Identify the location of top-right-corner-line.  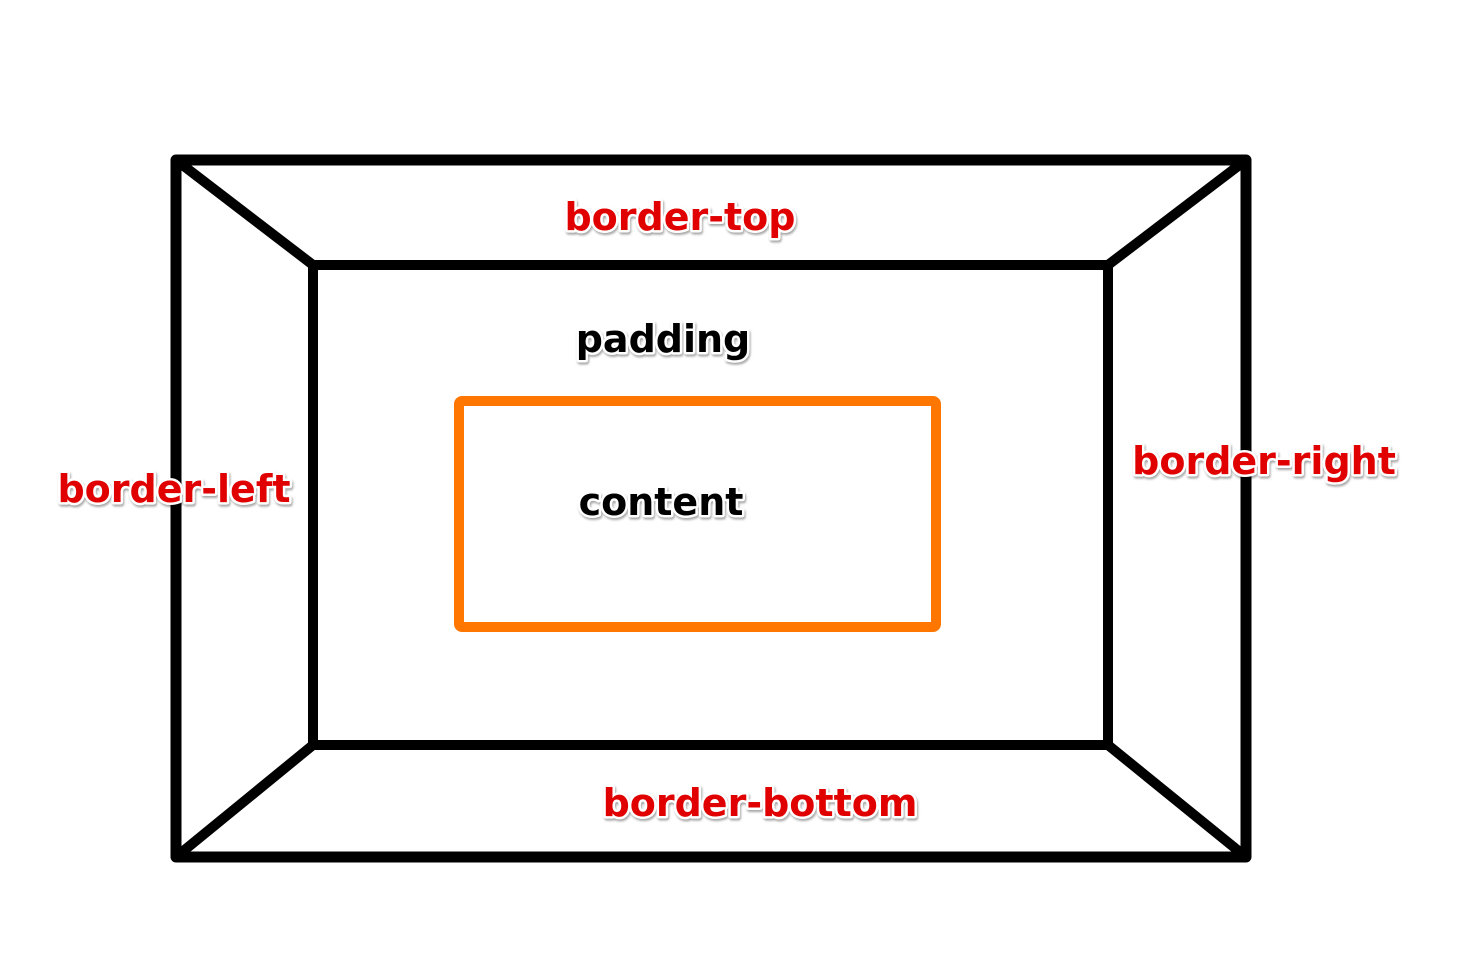
(1177, 212).